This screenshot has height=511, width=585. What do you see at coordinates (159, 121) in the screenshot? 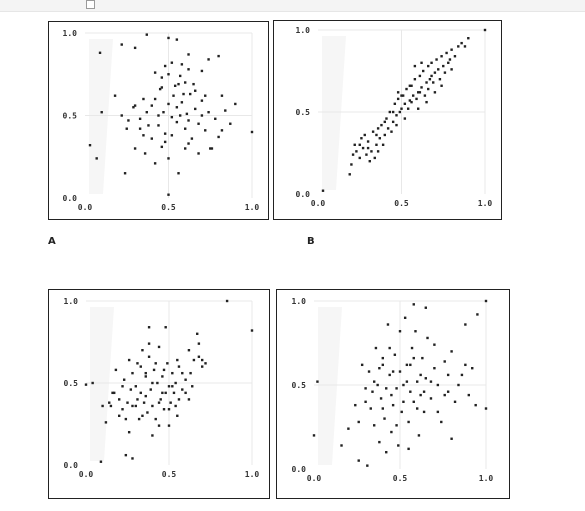
I see `scatter-plot-a: 0.0 0.5 1.0 0.0 0.5 1.0` at bounding box center [159, 121].